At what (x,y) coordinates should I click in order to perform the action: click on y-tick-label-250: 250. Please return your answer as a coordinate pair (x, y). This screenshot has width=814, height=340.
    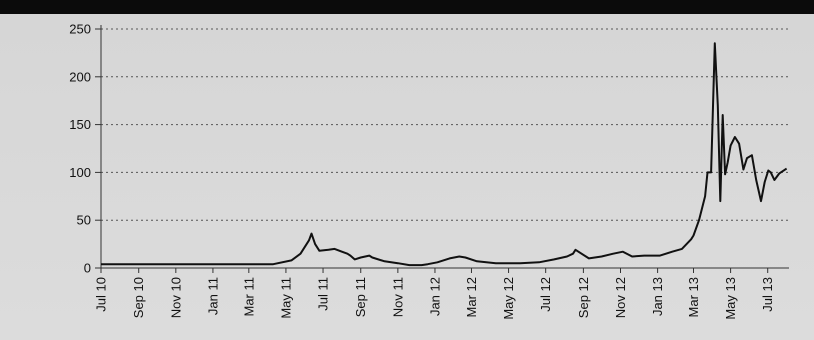
    Looking at the image, I should click on (80, 29).